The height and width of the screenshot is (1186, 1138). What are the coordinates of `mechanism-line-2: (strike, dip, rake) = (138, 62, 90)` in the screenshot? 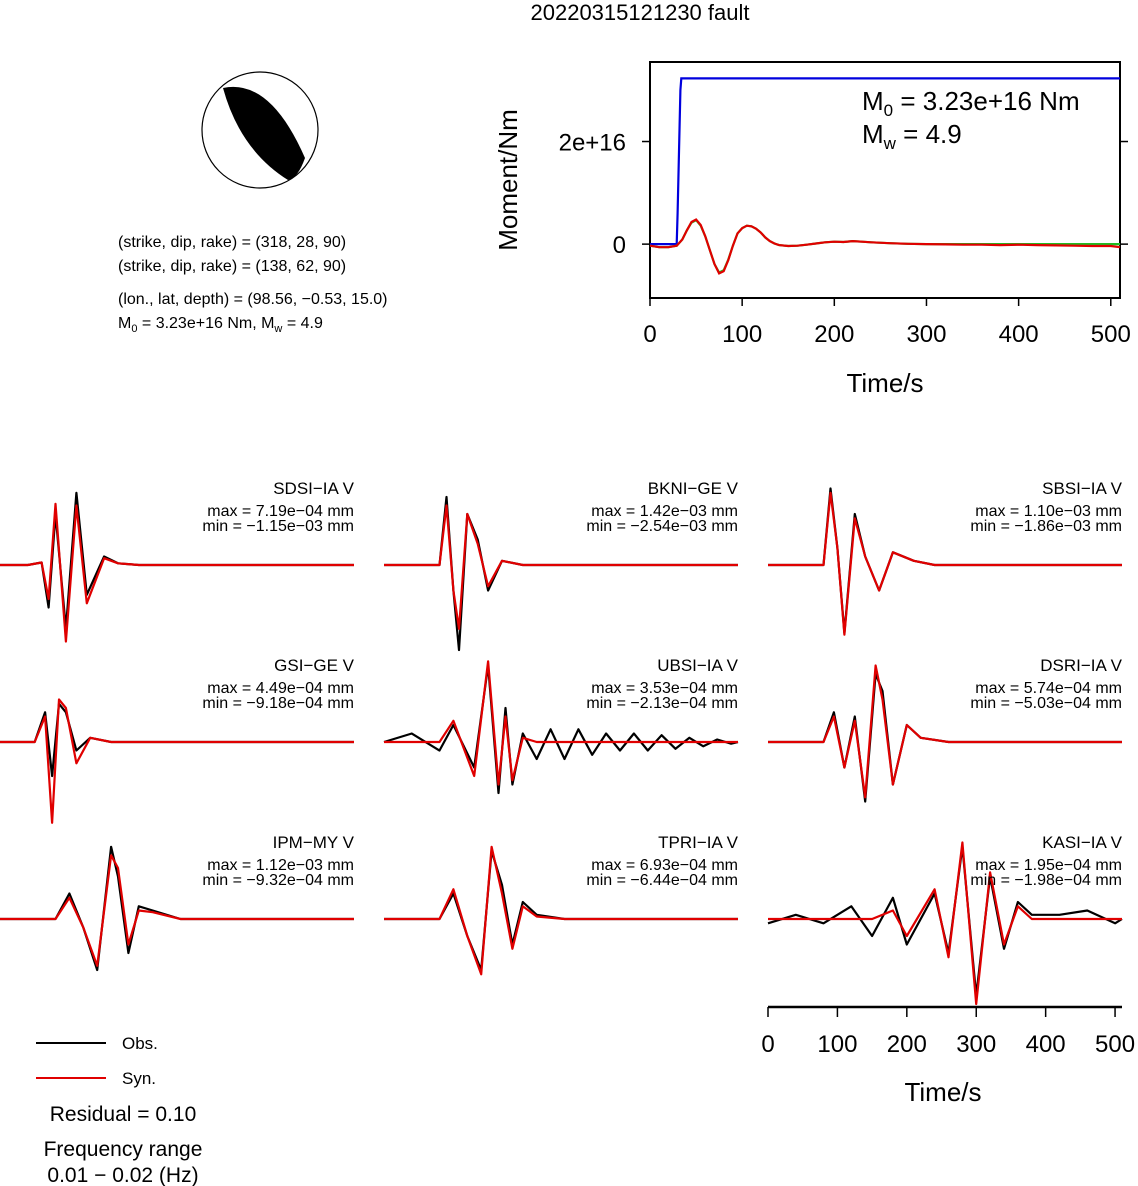 It's located at (232, 266).